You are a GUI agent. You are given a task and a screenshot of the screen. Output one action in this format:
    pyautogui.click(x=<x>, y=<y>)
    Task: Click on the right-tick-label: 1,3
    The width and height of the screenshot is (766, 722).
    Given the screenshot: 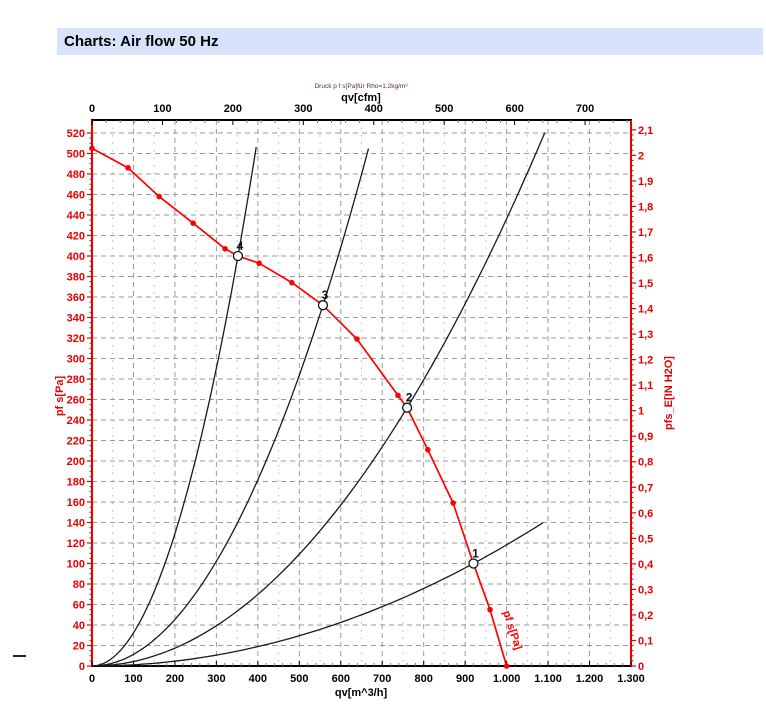 What is the action you would take?
    pyautogui.click(x=645, y=335)
    